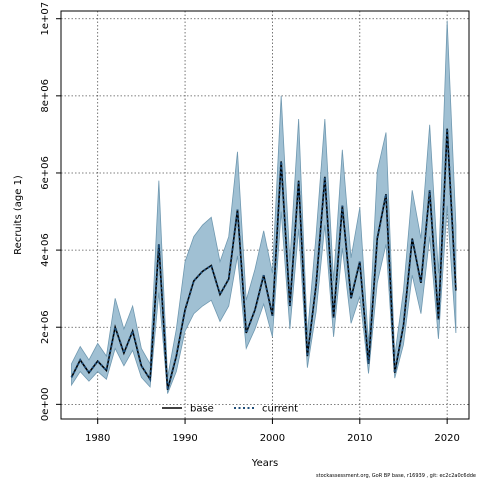 Image resolution: width=480 pixels, height=480 pixels. I want to click on x-tick-label: 2020, so click(446, 438).